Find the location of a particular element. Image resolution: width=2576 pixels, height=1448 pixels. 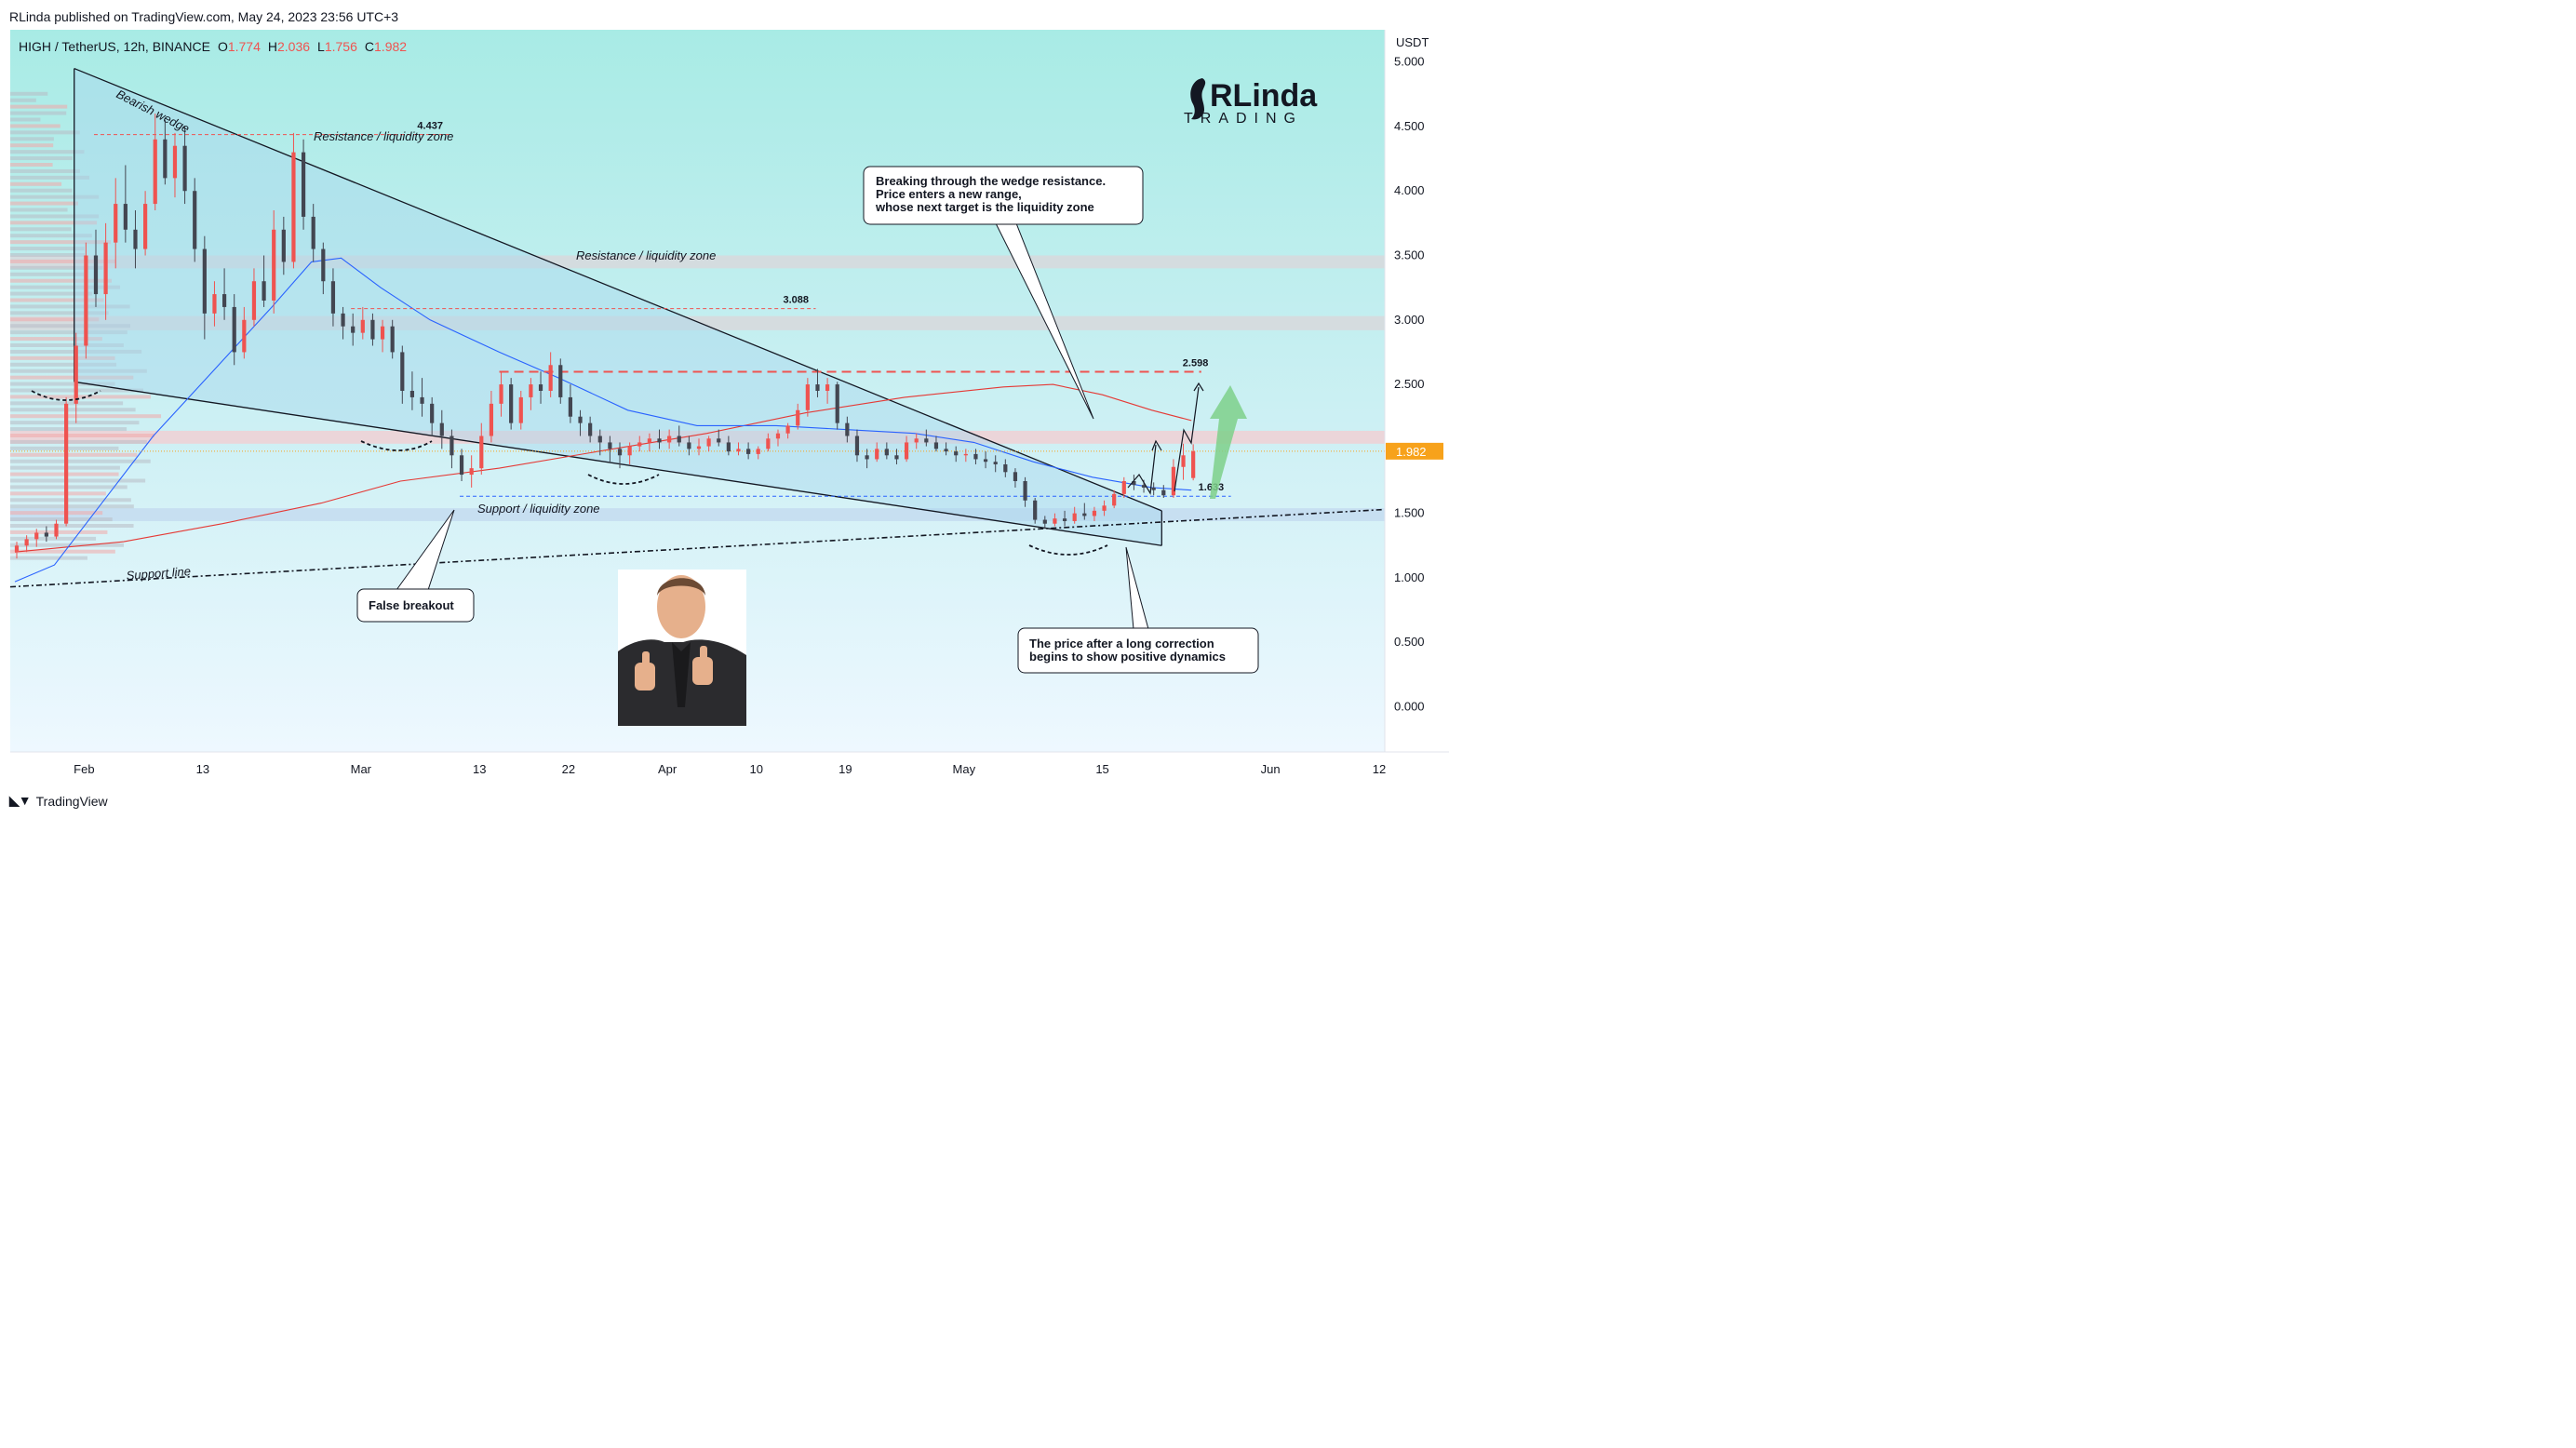

current-price-tag is located at coordinates (1414, 451).